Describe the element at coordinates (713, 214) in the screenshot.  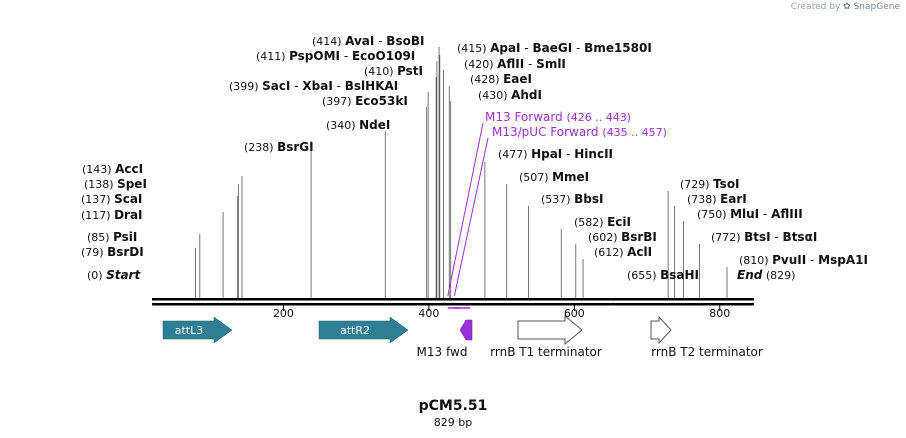
I see `site-position: (750)` at that location.